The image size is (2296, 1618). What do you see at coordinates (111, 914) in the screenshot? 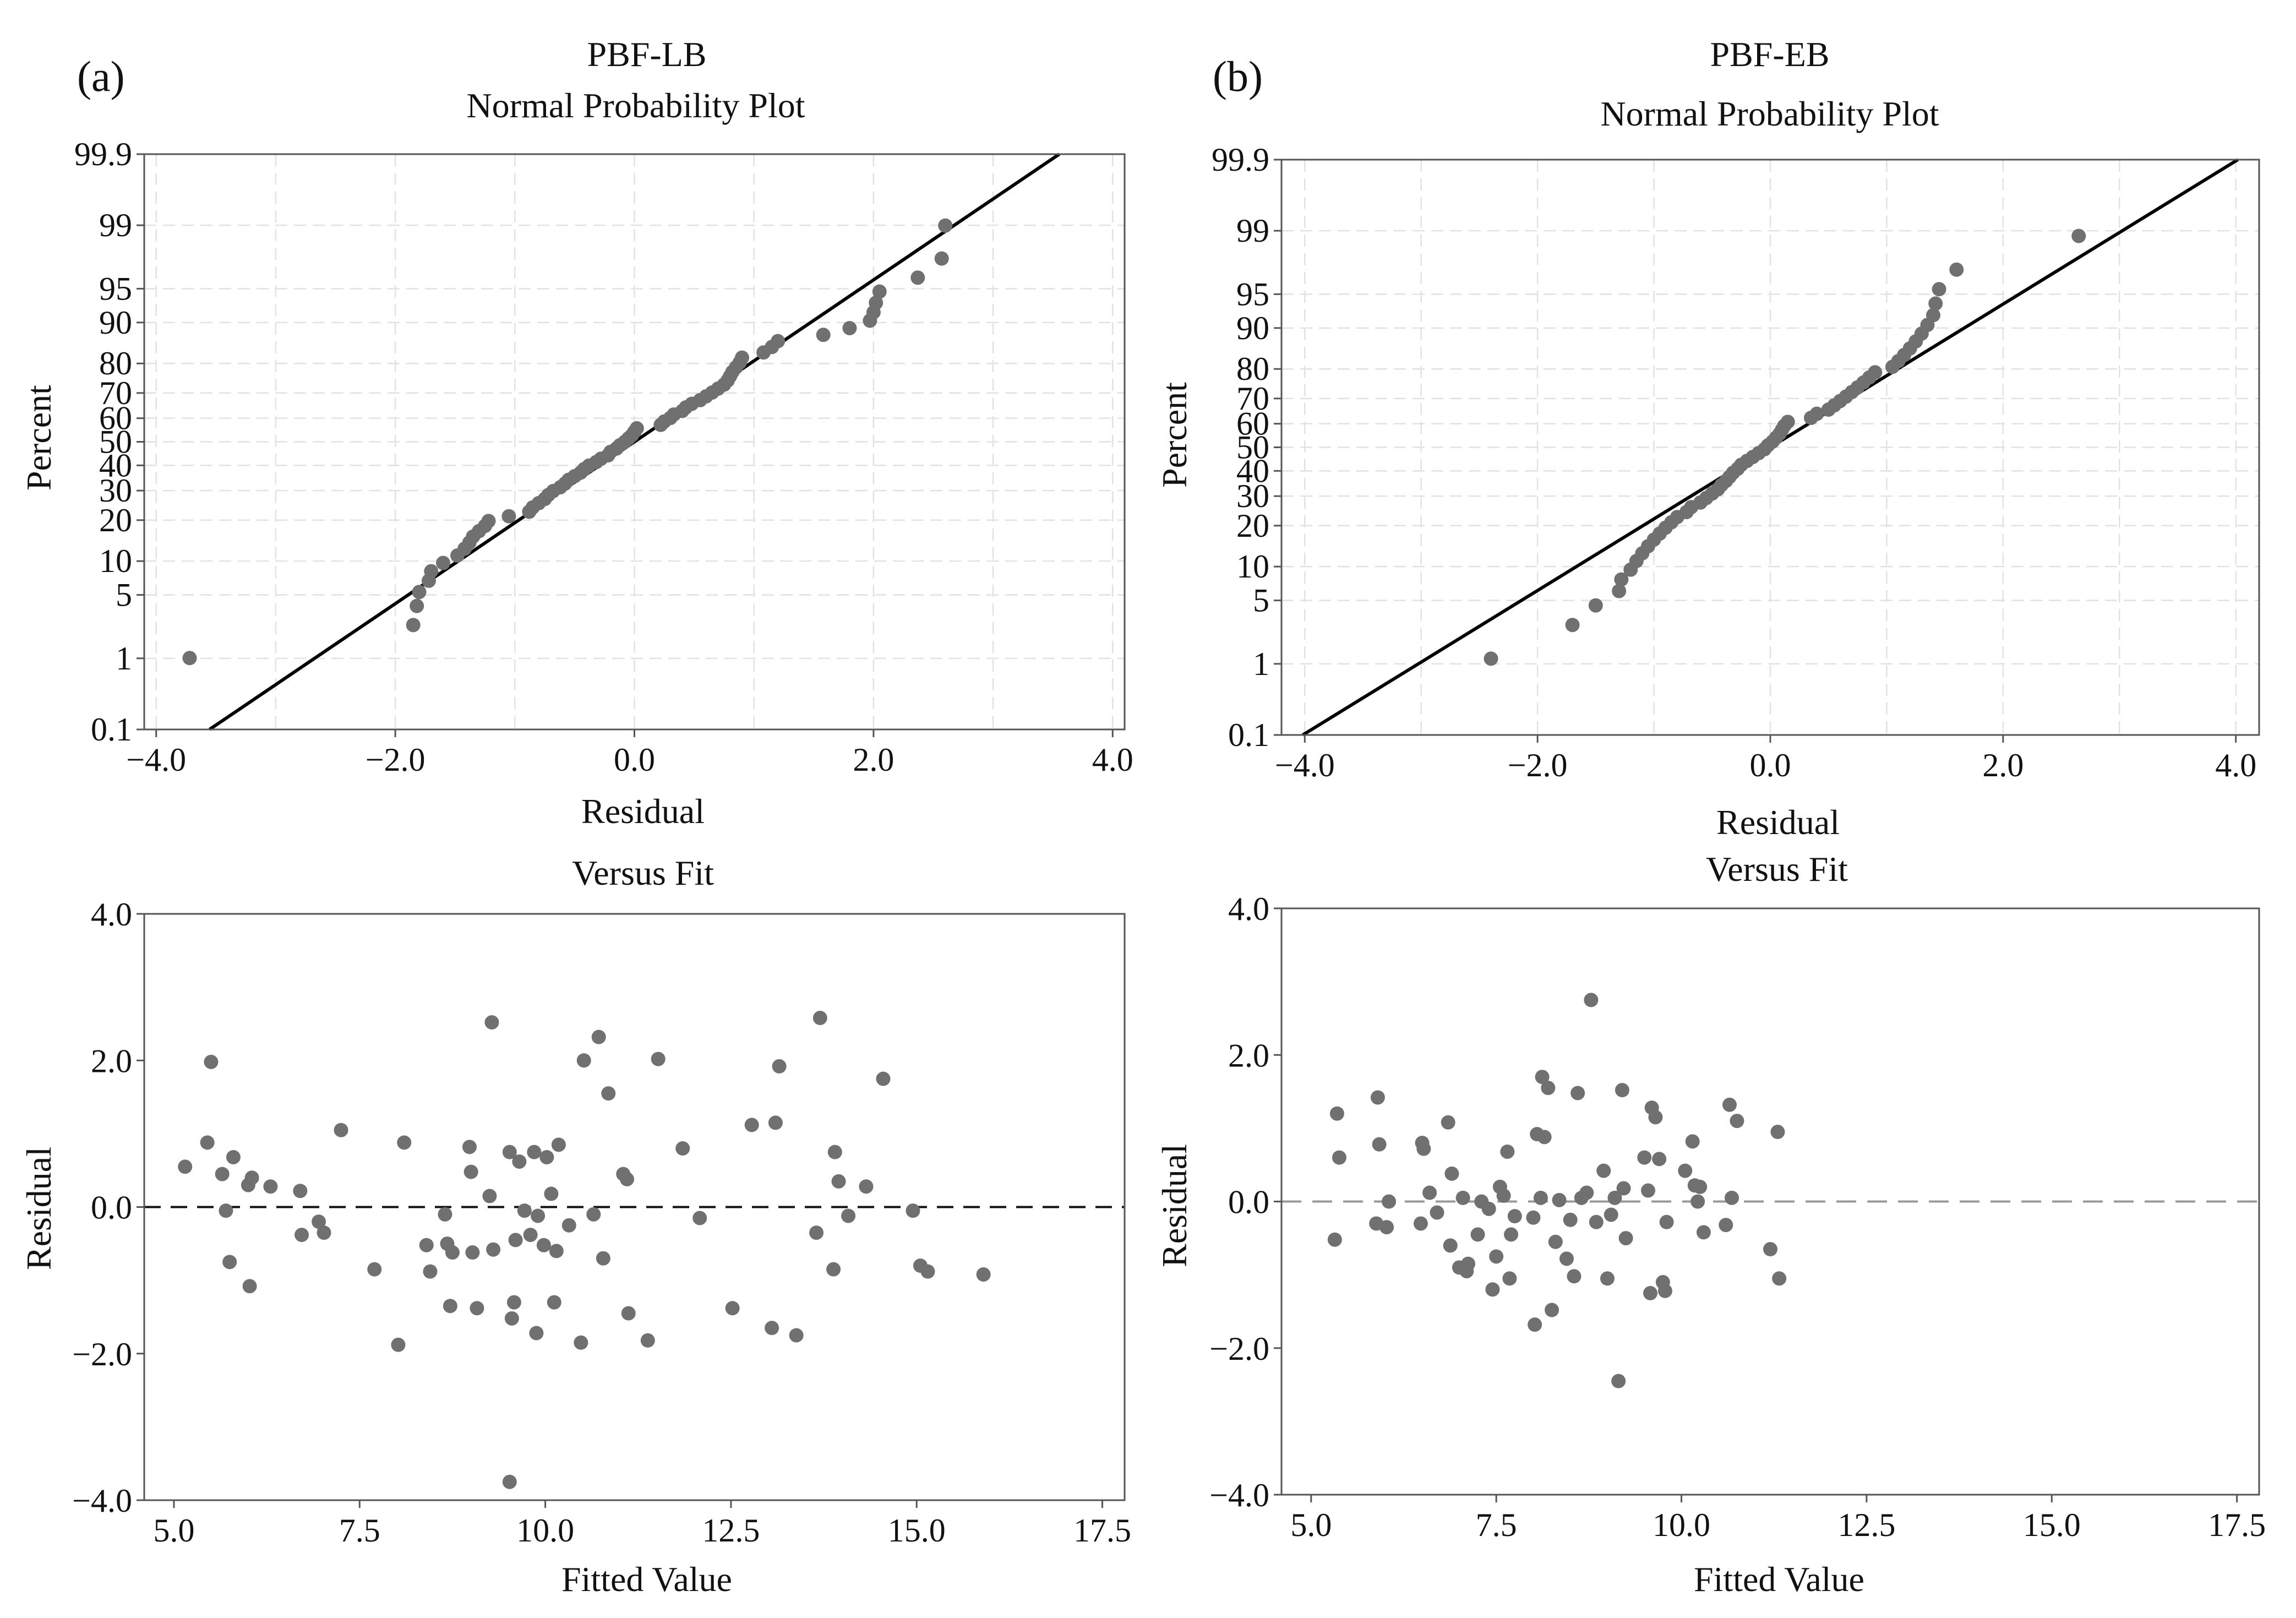
I see `y-tick-label: 4.0` at bounding box center [111, 914].